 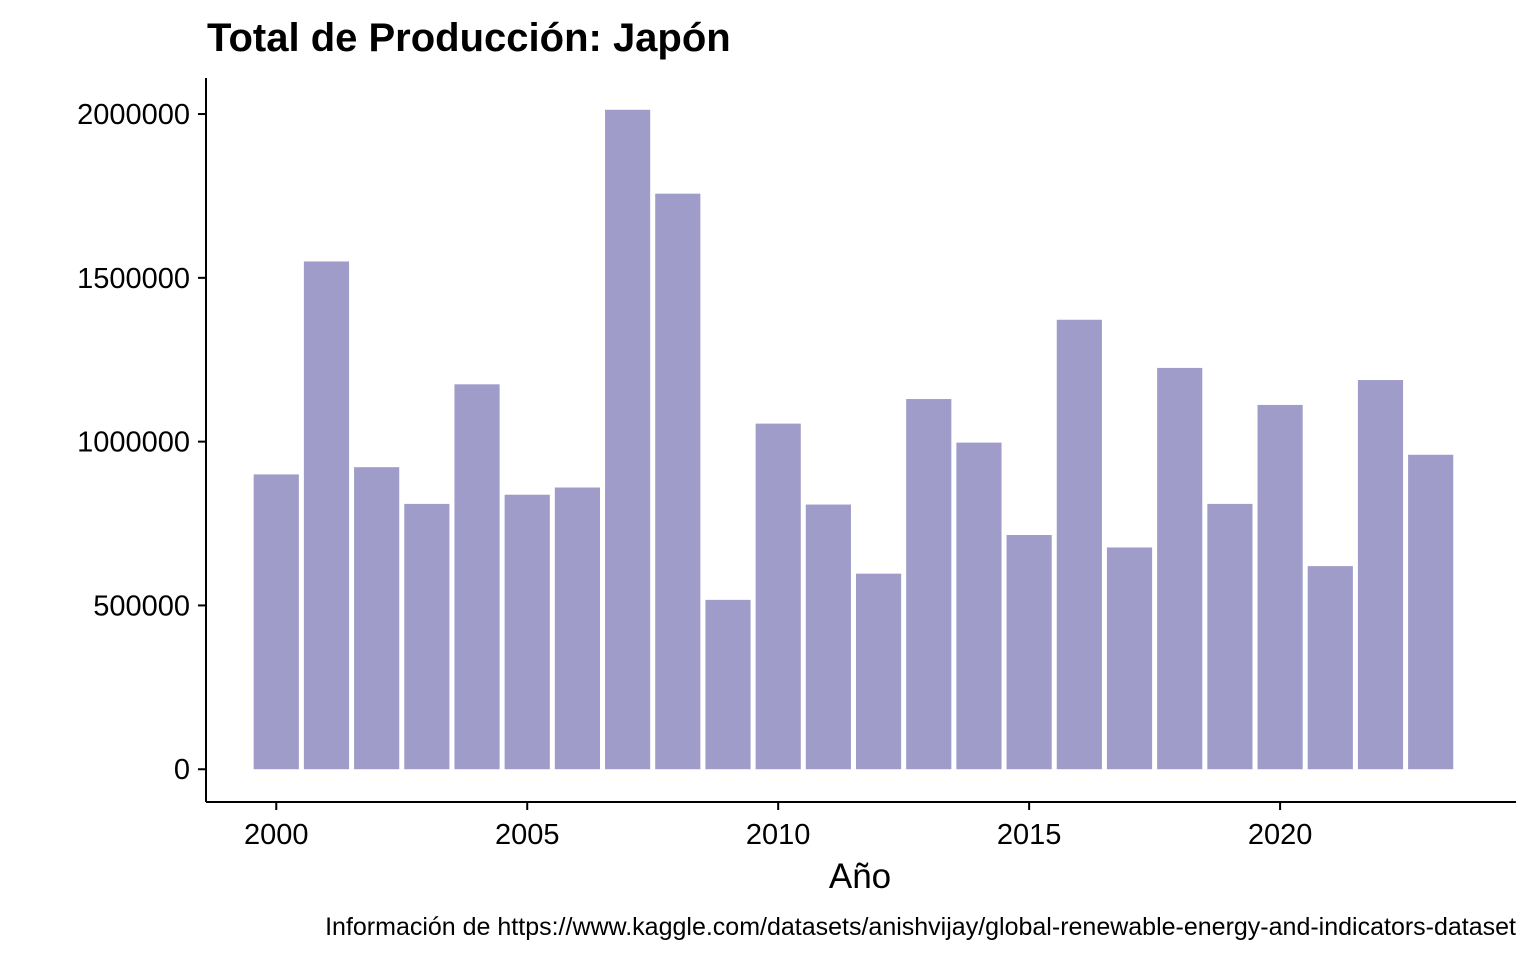 What do you see at coordinates (427, 636) in the screenshot?
I see `bar-2003` at bounding box center [427, 636].